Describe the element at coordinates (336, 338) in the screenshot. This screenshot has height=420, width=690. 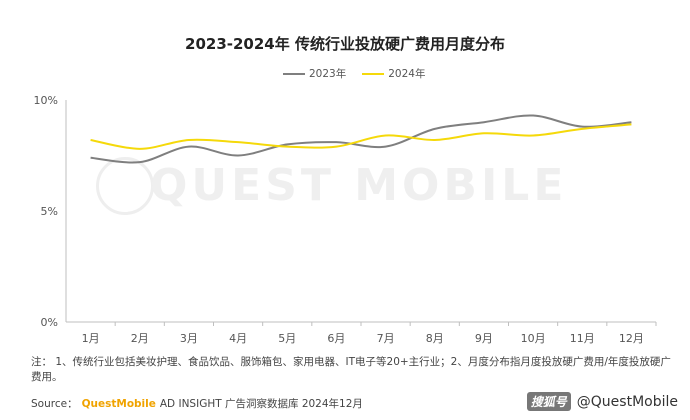
I see `x-tick-label: 6月` at that location.